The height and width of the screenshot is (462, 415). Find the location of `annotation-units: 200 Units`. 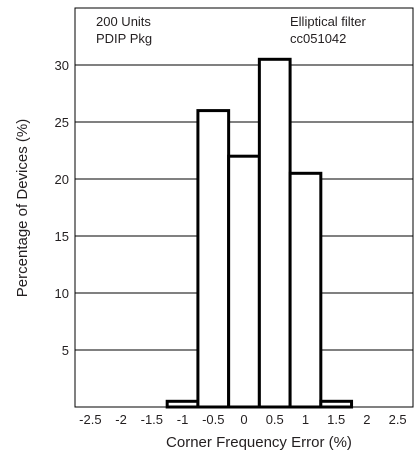

annotation-units: 200 Units is located at coordinates (123, 21).